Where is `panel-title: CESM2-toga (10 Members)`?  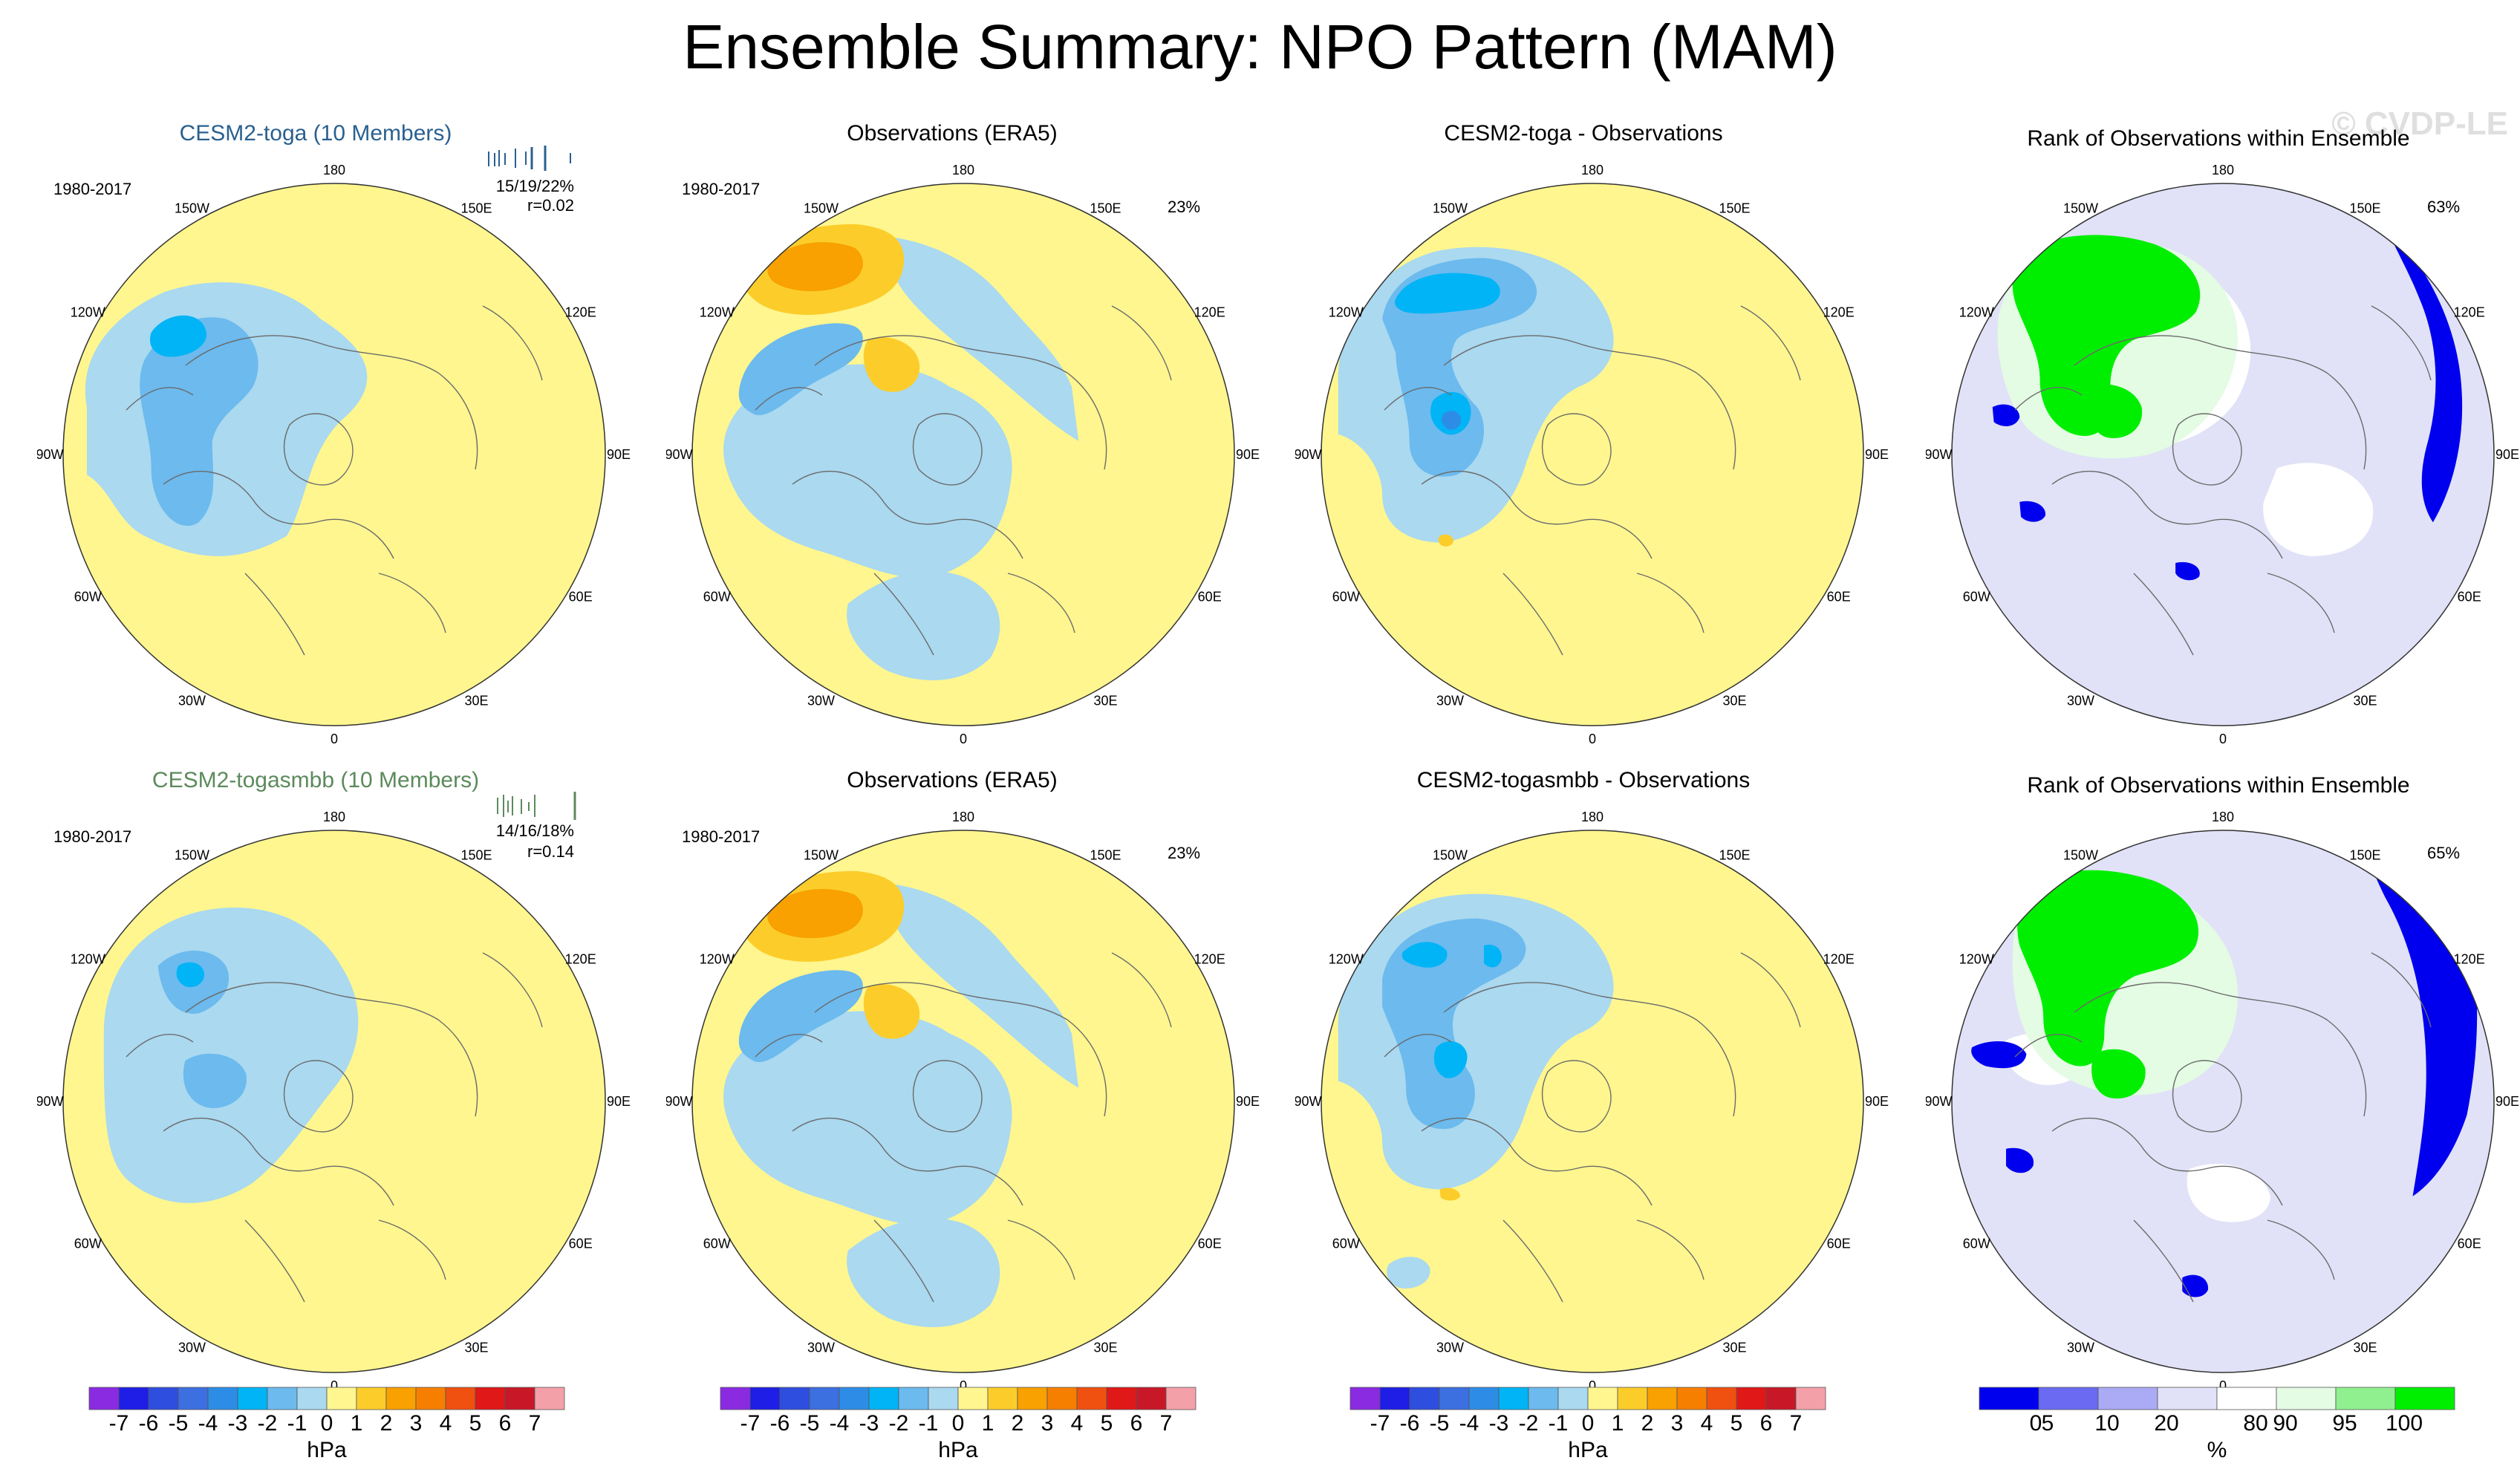 panel-title: CESM2-toga (10 Members) is located at coordinates (316, 133).